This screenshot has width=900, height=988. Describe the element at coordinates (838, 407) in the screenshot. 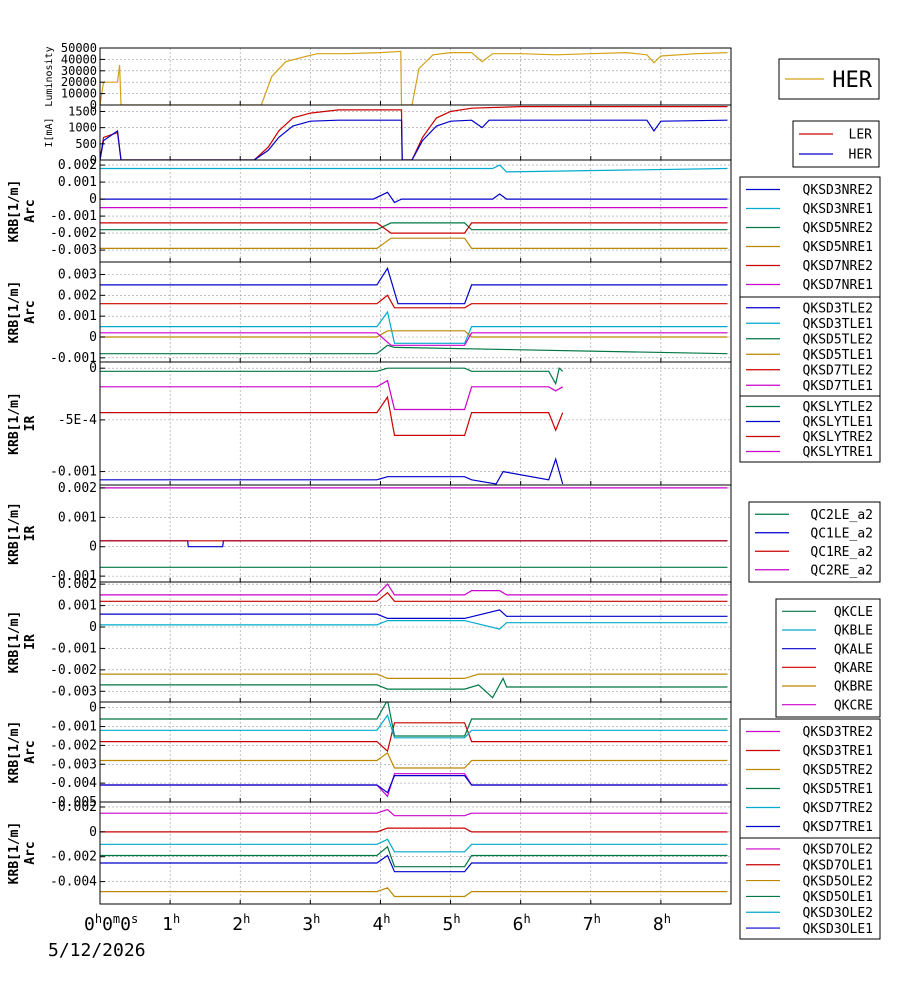

I see `legend-label-QKSLYTLE2: QKSLYTLE2` at that location.